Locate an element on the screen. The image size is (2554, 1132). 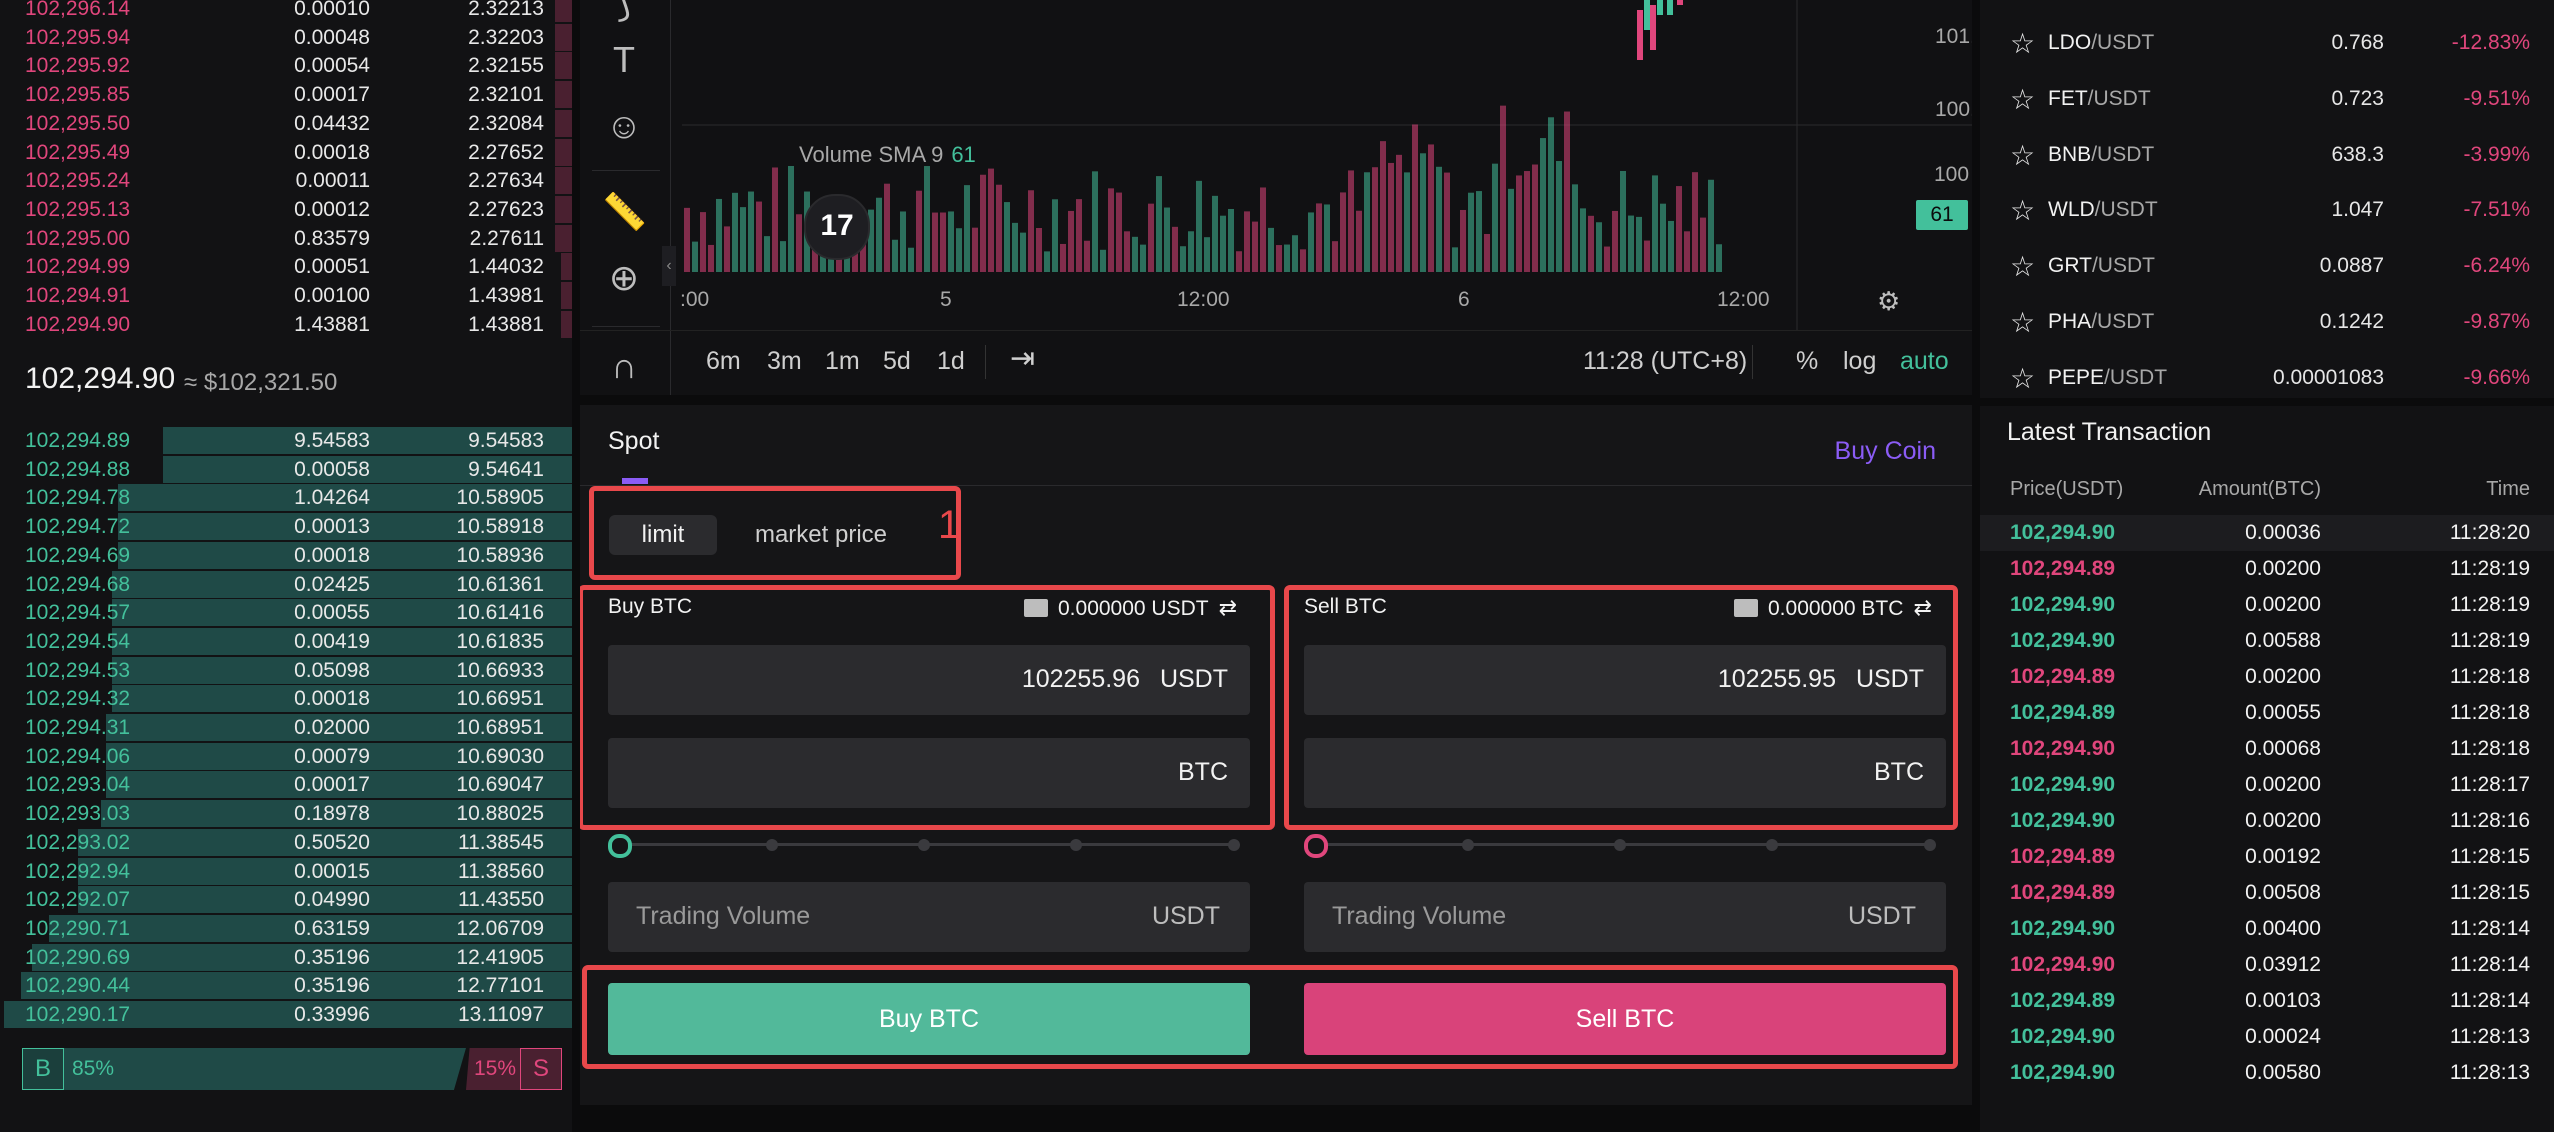
range-6m: 6m is located at coordinates (723, 361).